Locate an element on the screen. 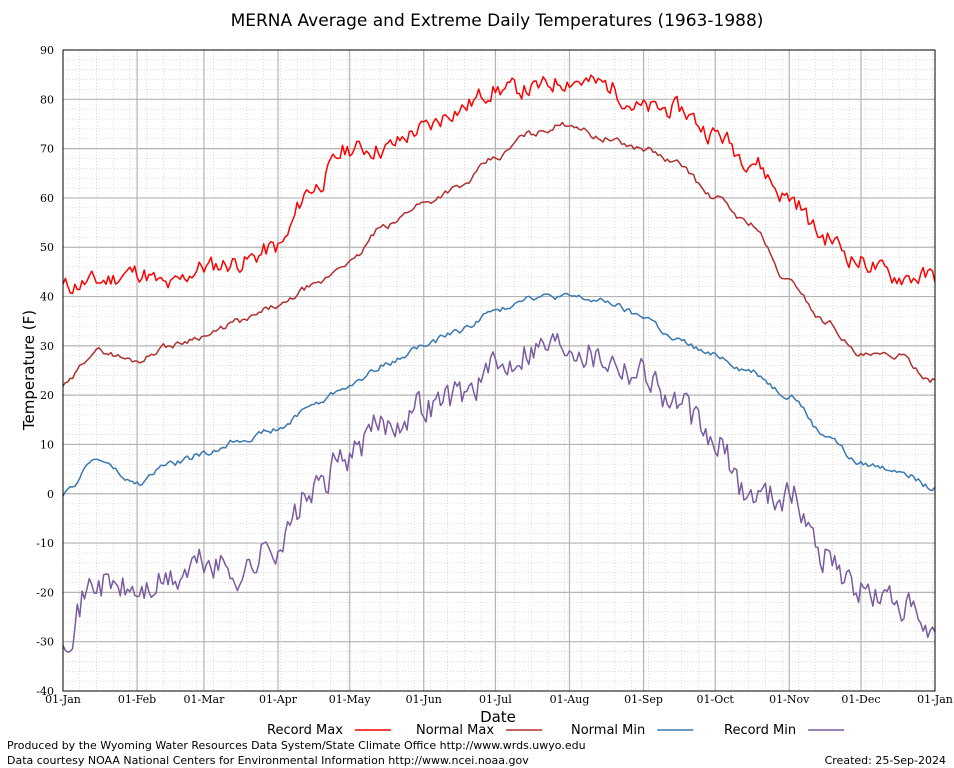 The height and width of the screenshot is (768, 954). x-tick-label: 01-Feb is located at coordinates (137, 699).